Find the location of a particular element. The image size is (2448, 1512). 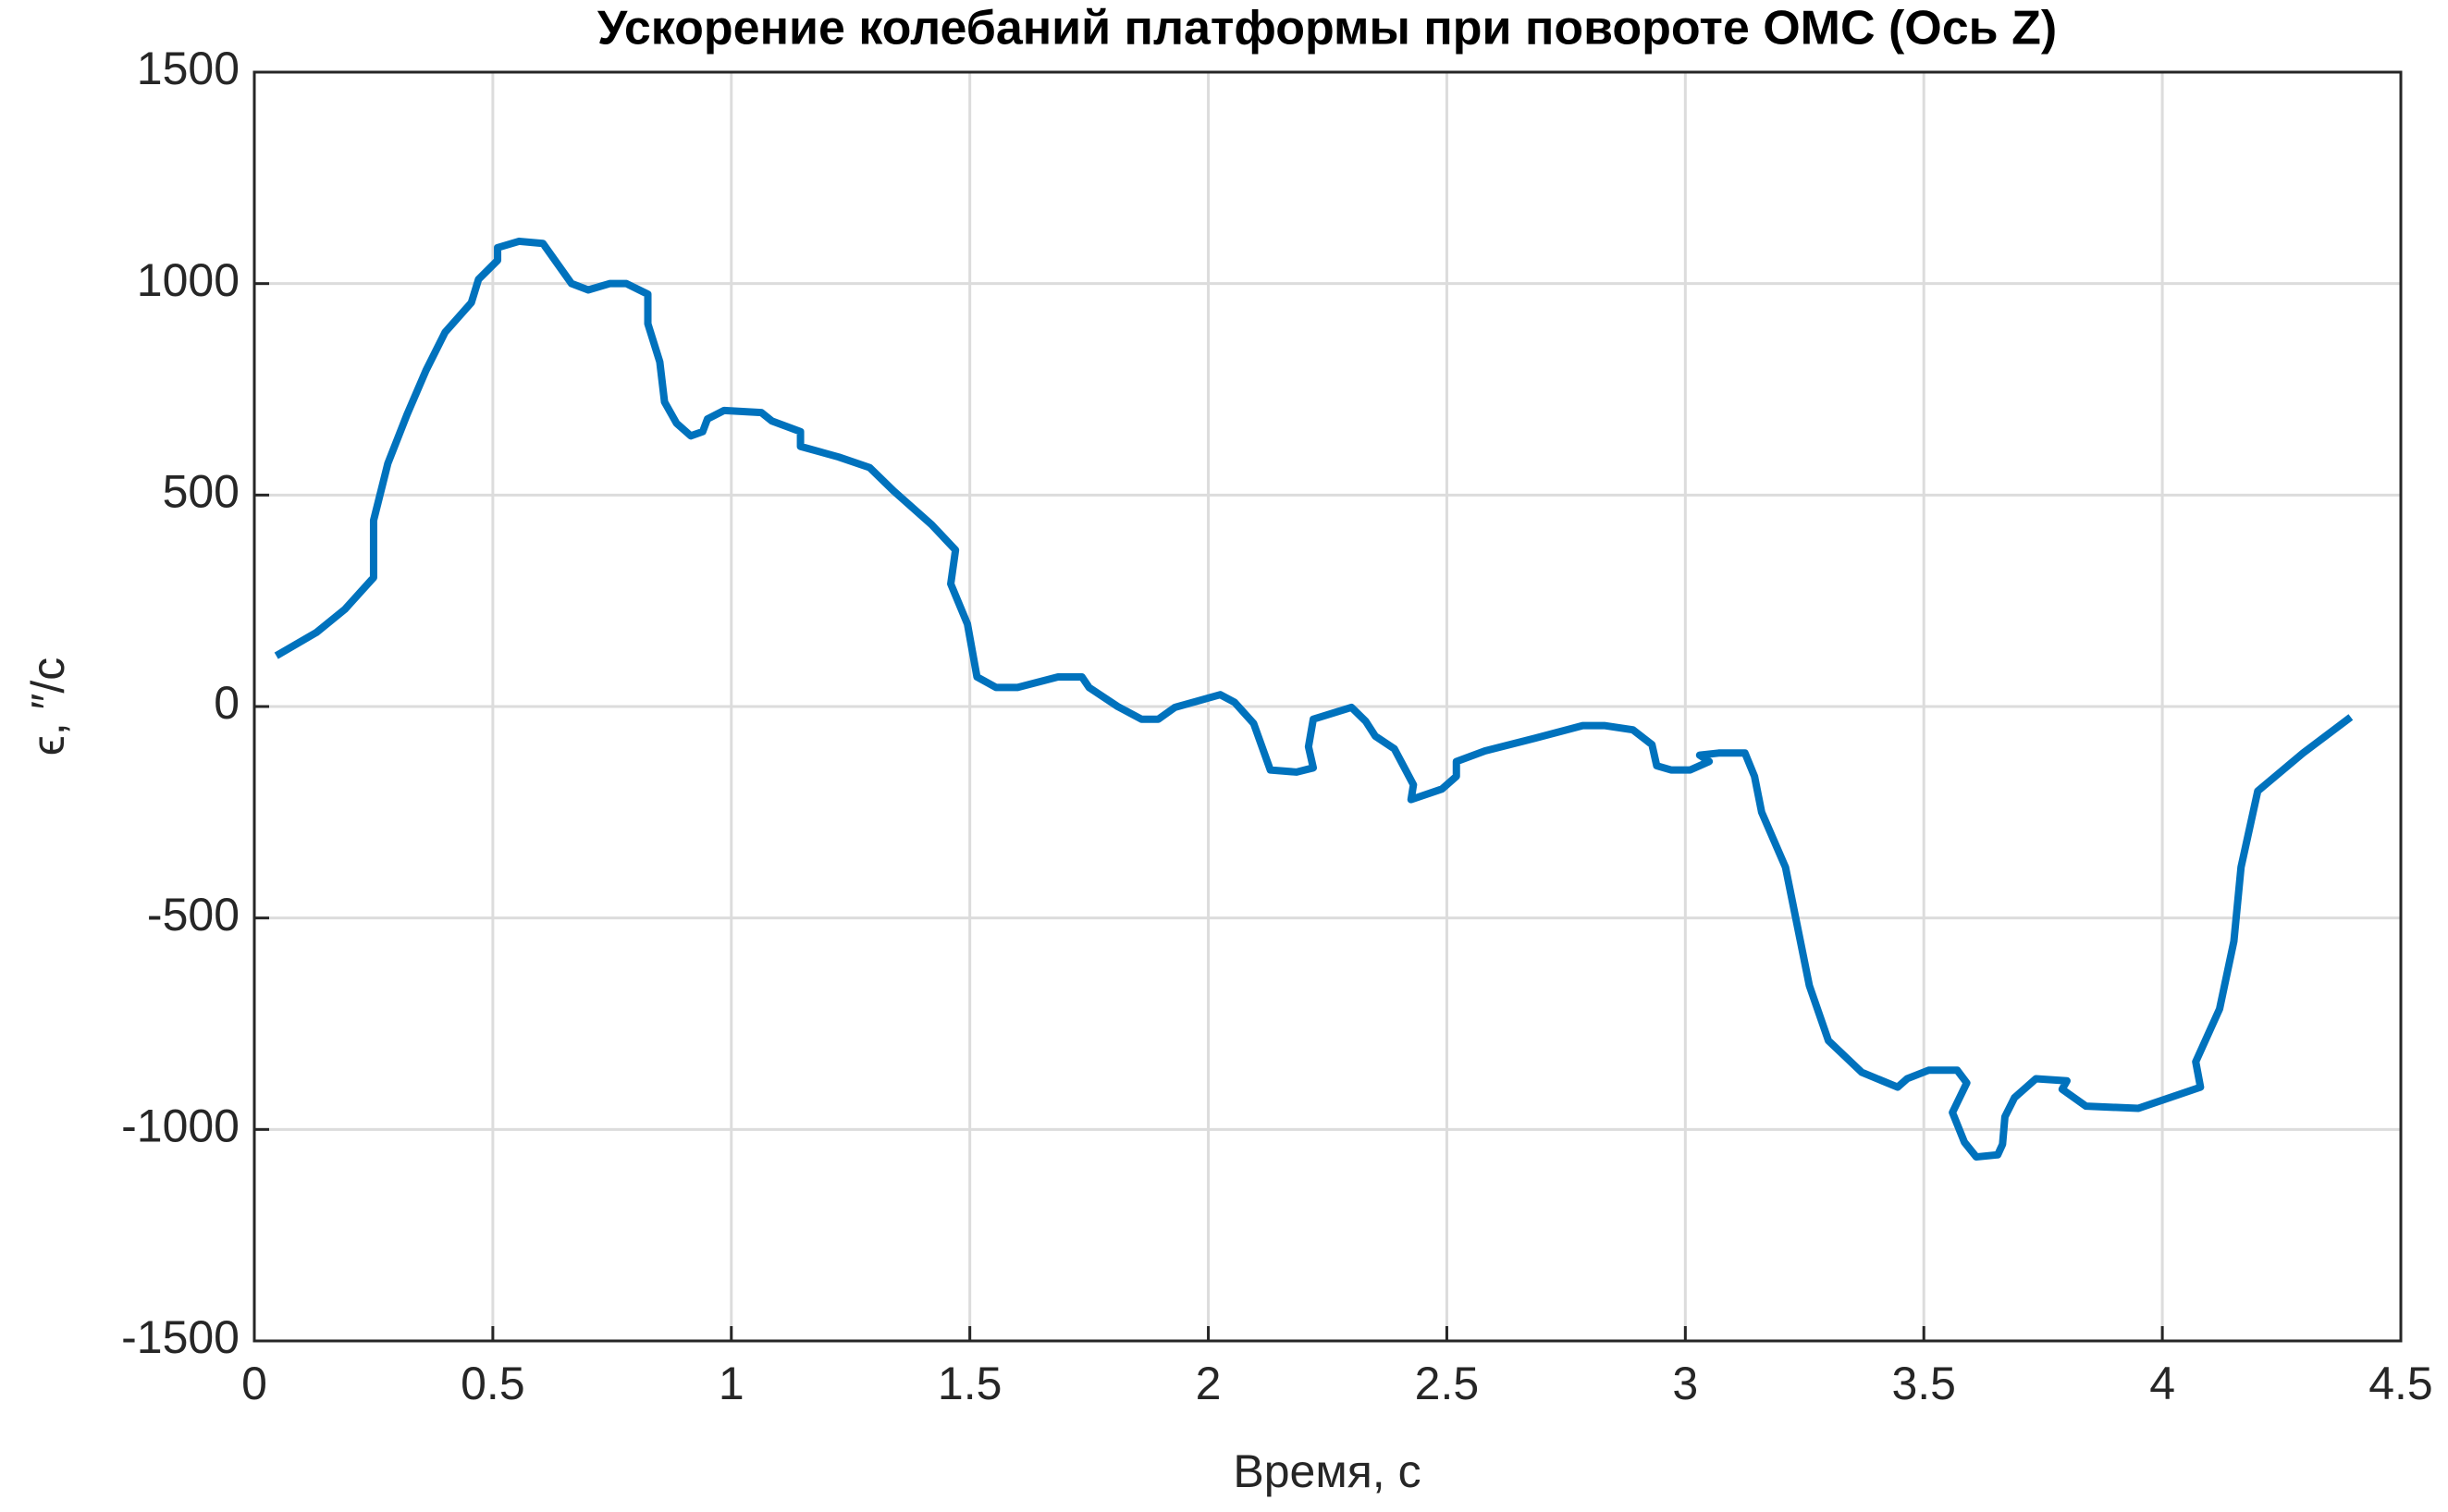

x-axis-label: Время, с is located at coordinates (1327, 1471).